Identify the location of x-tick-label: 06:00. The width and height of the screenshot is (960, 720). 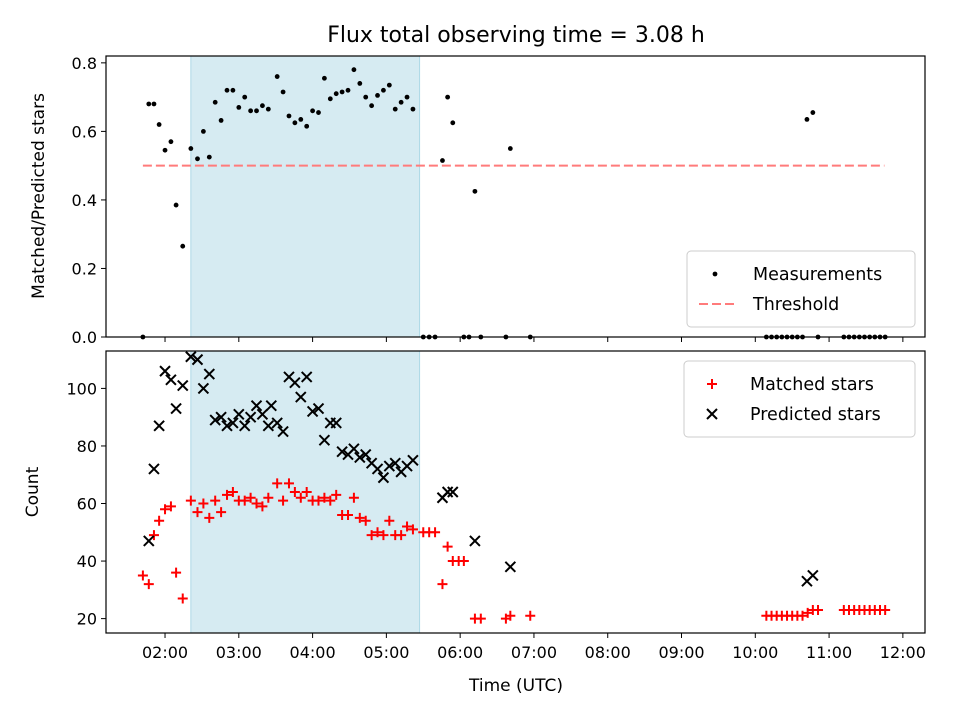
(460, 652).